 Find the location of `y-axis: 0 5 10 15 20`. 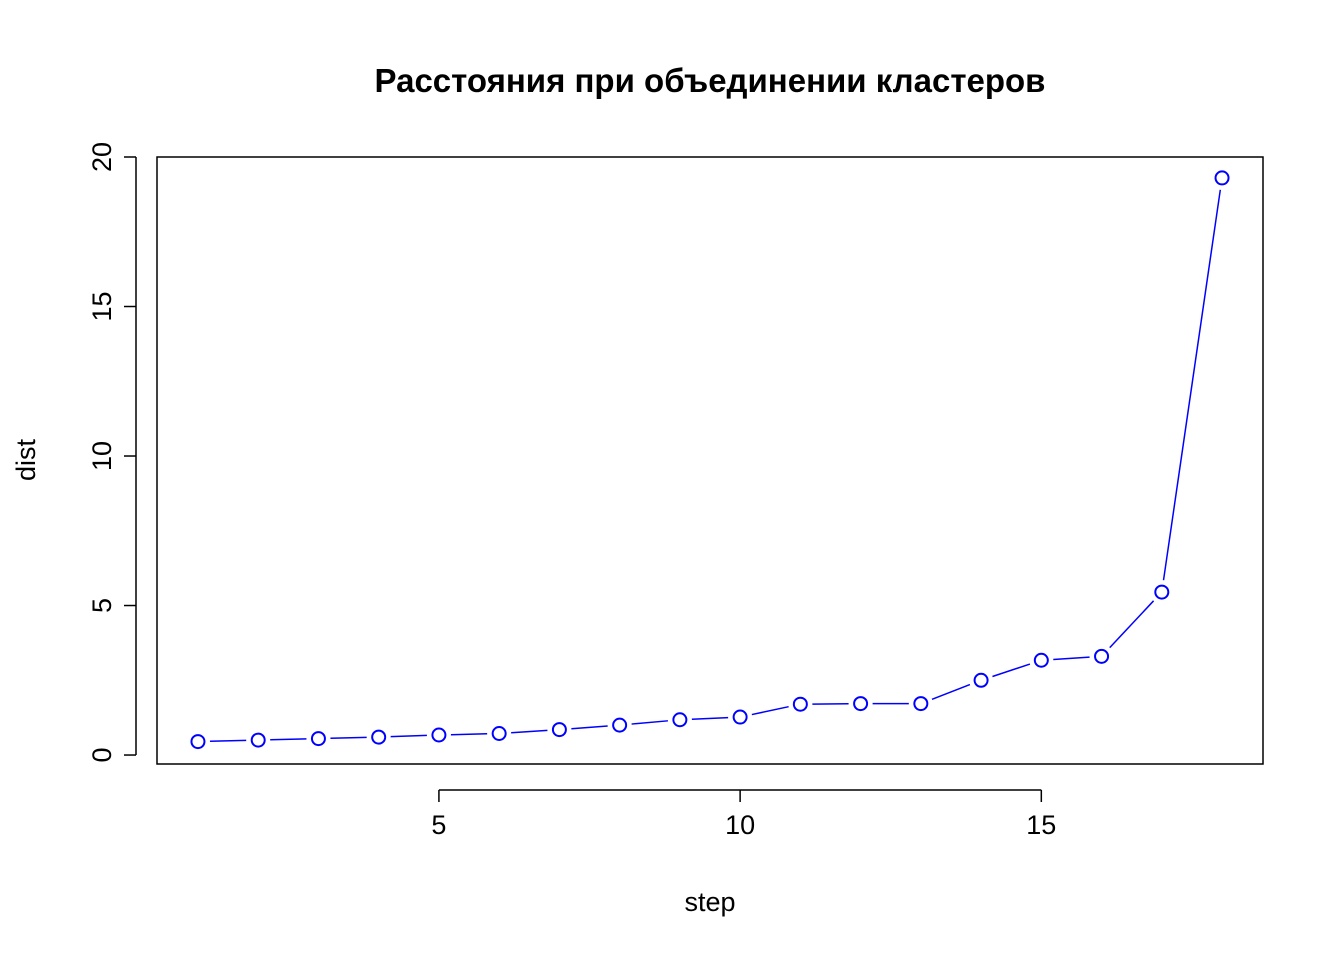

y-axis: 0 5 10 15 20 is located at coordinates (111, 452).